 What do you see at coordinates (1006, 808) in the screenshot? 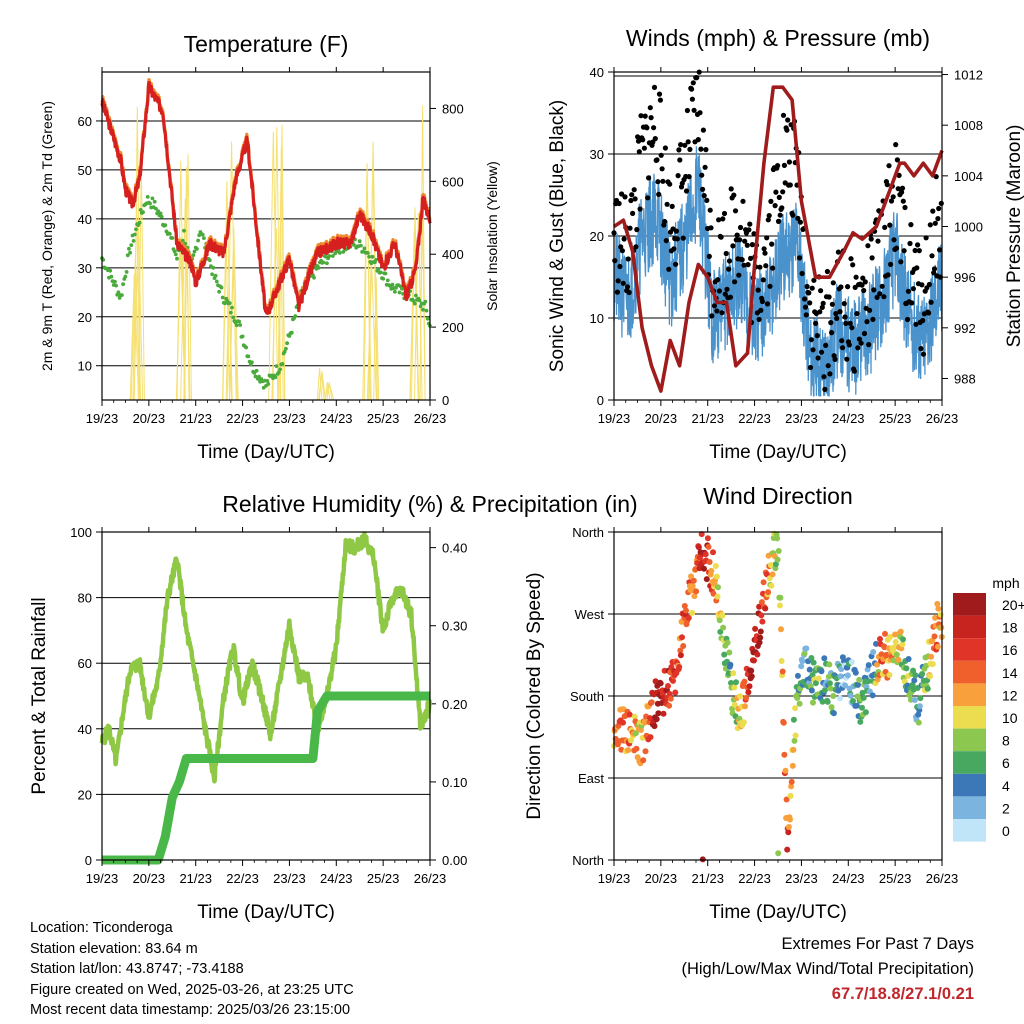
I see `legend-label: 2` at bounding box center [1006, 808].